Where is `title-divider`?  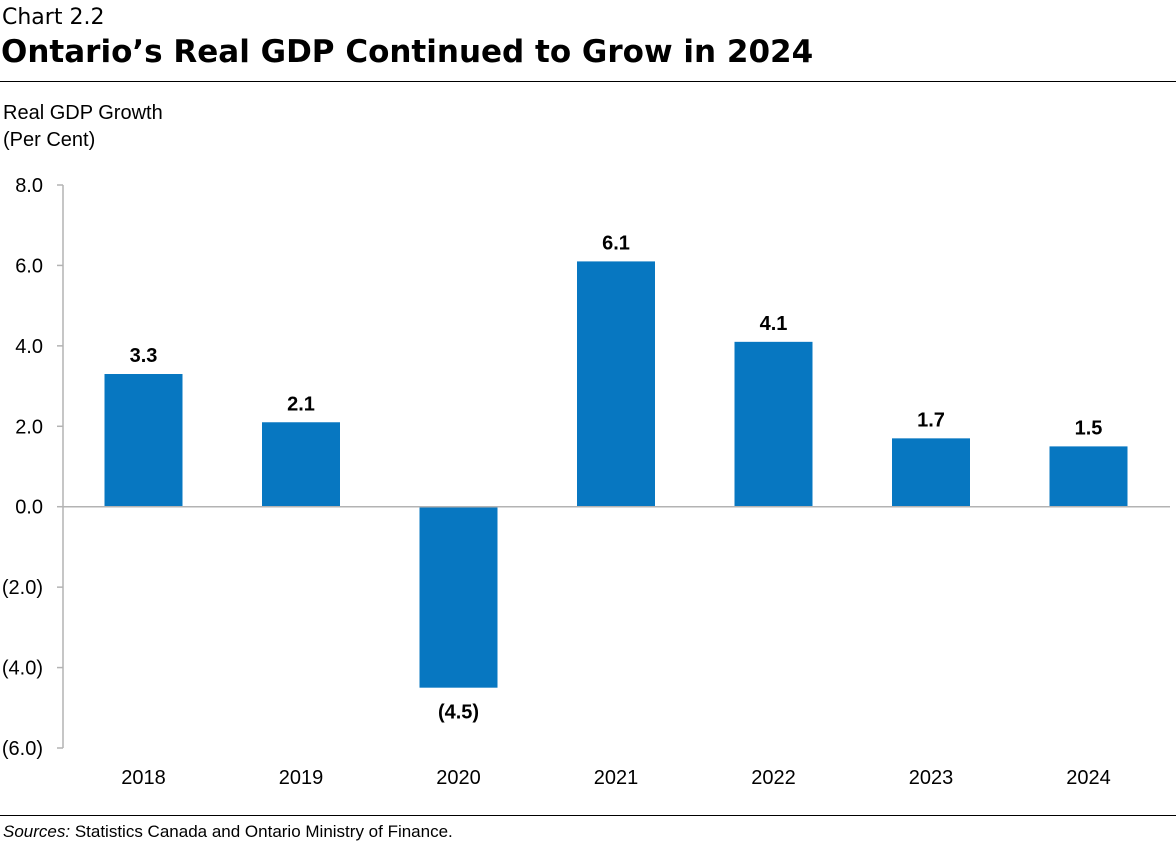 title-divider is located at coordinates (588, 81).